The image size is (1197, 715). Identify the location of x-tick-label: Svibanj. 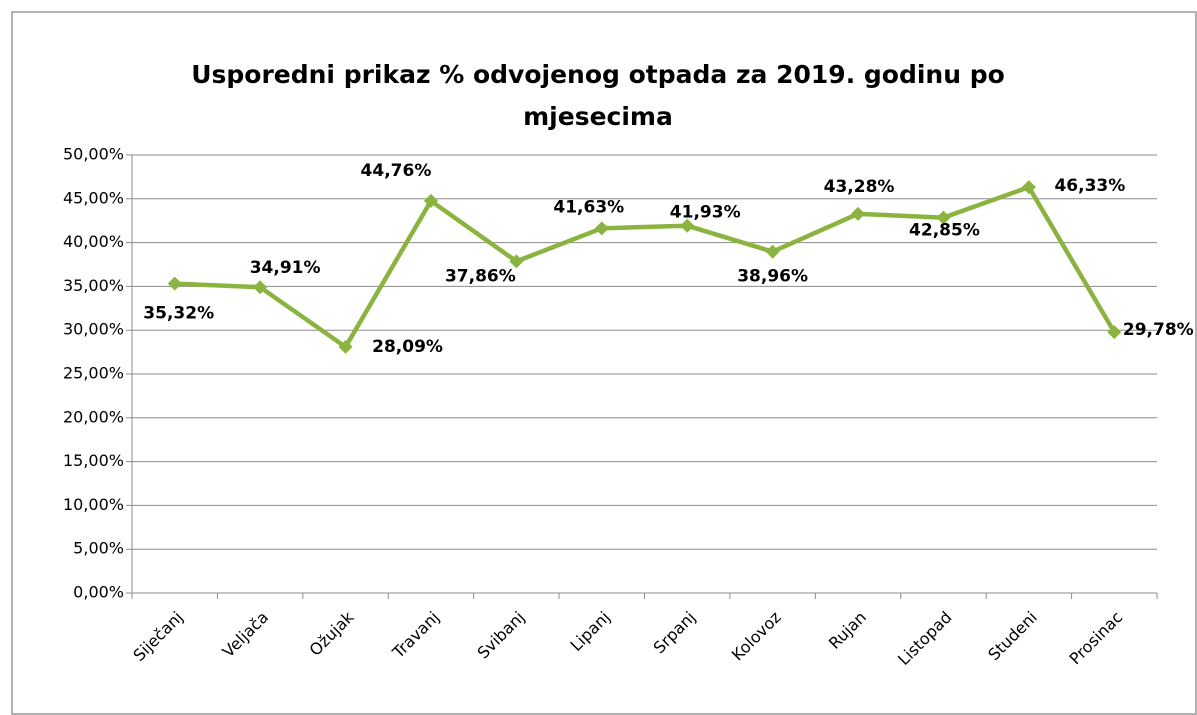
(500, 635).